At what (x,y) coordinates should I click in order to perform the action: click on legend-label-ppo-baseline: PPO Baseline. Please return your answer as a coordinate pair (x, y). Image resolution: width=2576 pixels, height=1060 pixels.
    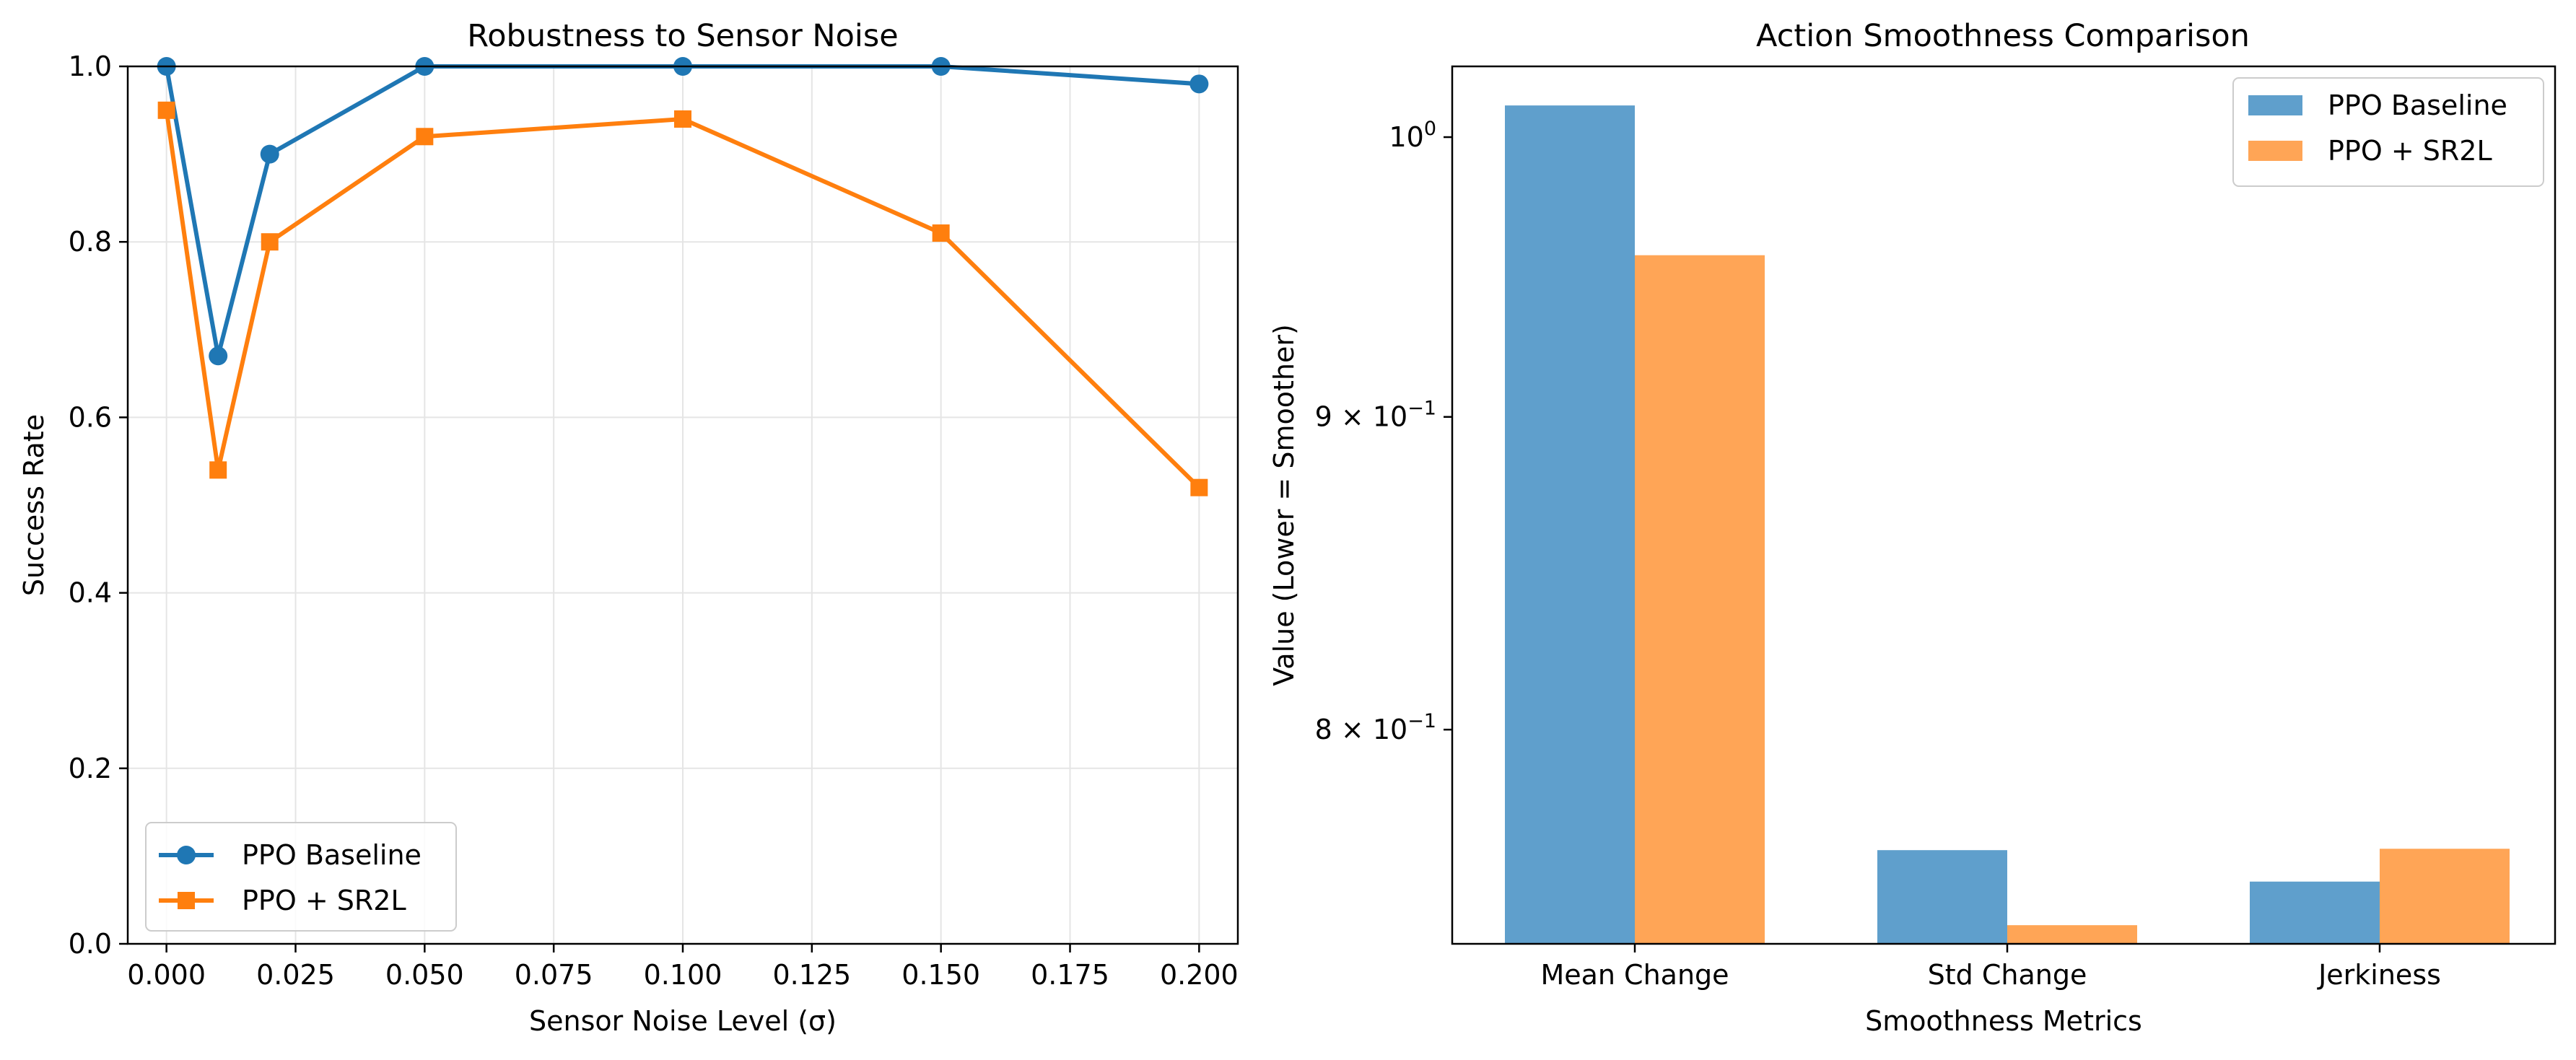
    Looking at the image, I should click on (332, 855).